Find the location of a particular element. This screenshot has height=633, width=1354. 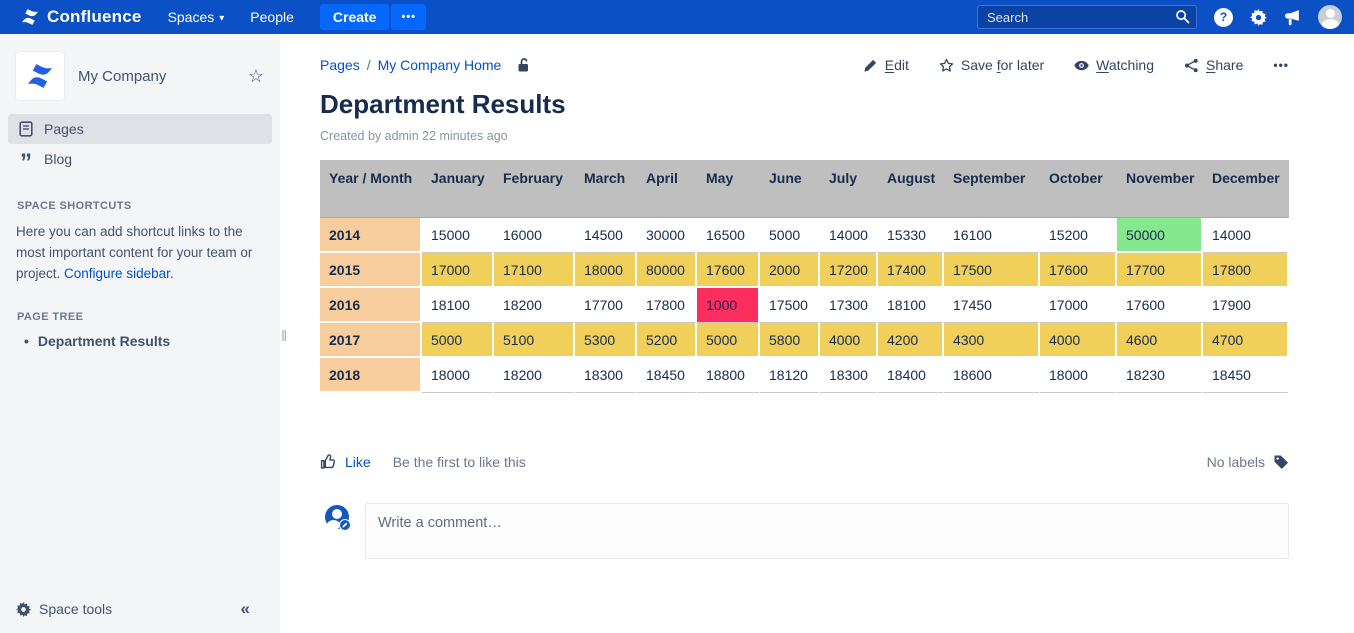

table-cell: 30000 is located at coordinates (667, 235).